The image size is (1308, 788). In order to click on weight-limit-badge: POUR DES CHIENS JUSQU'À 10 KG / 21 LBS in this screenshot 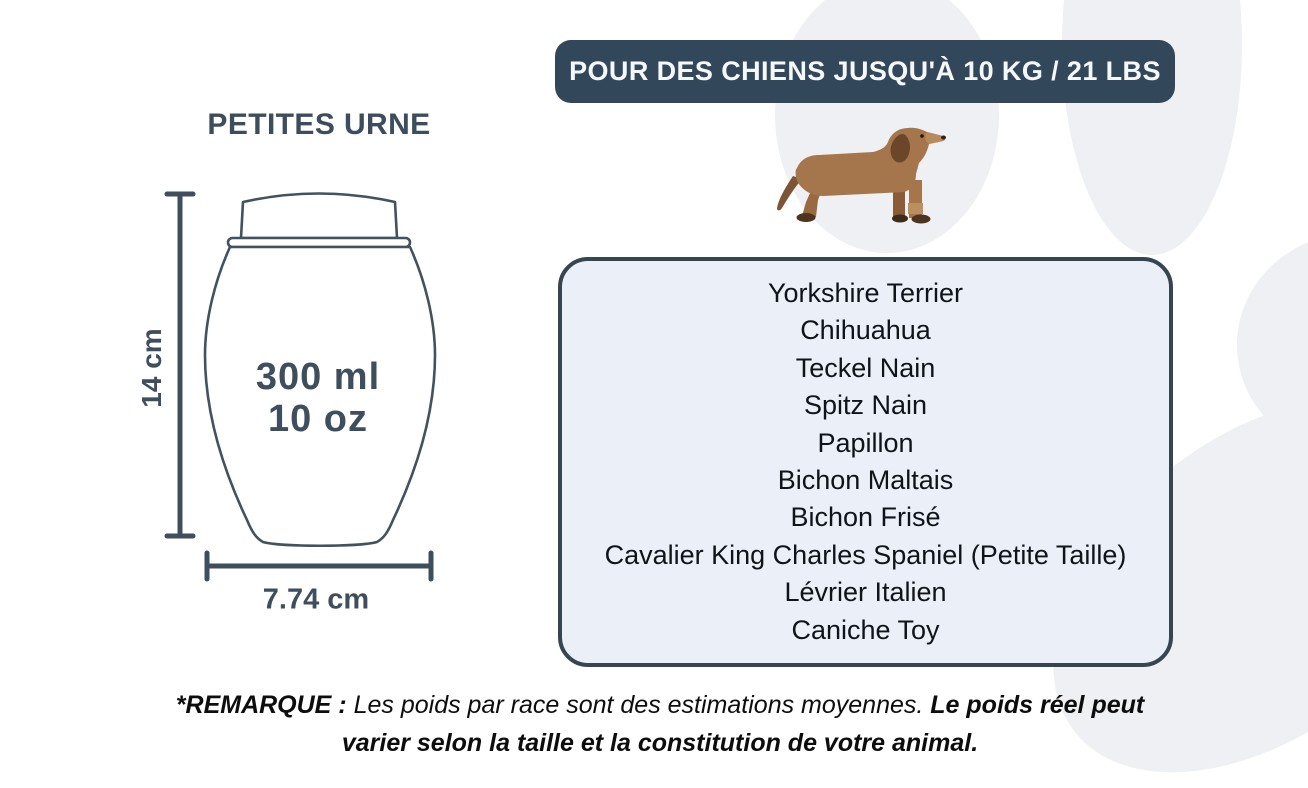, I will do `click(865, 71)`.